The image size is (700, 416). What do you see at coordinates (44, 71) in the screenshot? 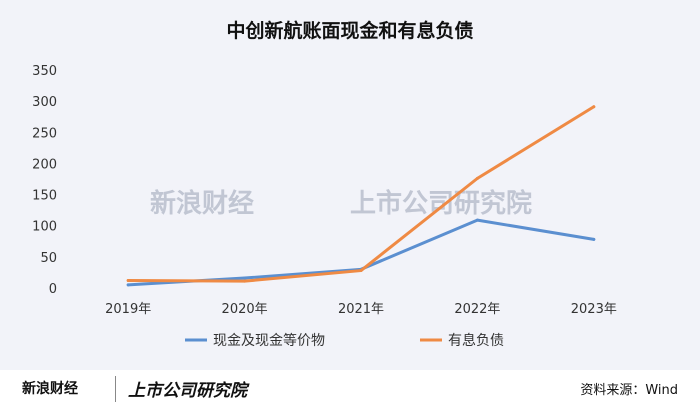
I see `y-tick-label: 350` at bounding box center [44, 71].